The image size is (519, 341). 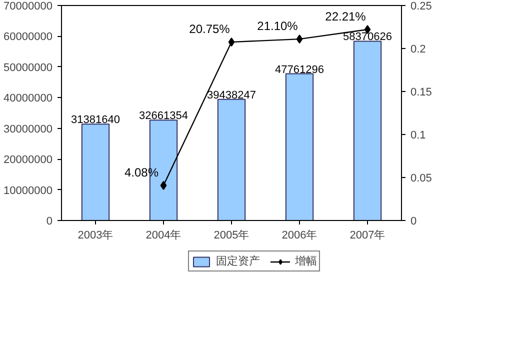 What do you see at coordinates (28, 190) in the screenshot?
I see `y-tick-label: 10000000` at bounding box center [28, 190].